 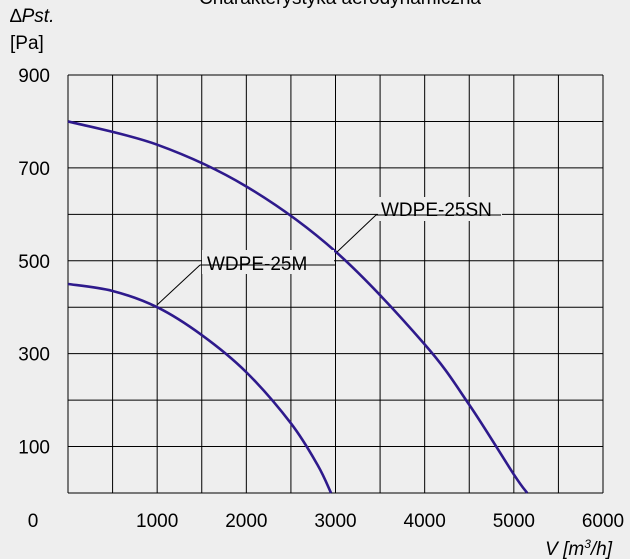 What do you see at coordinates (246, 521) in the screenshot?
I see `x-tick-label: 2000` at bounding box center [246, 521].